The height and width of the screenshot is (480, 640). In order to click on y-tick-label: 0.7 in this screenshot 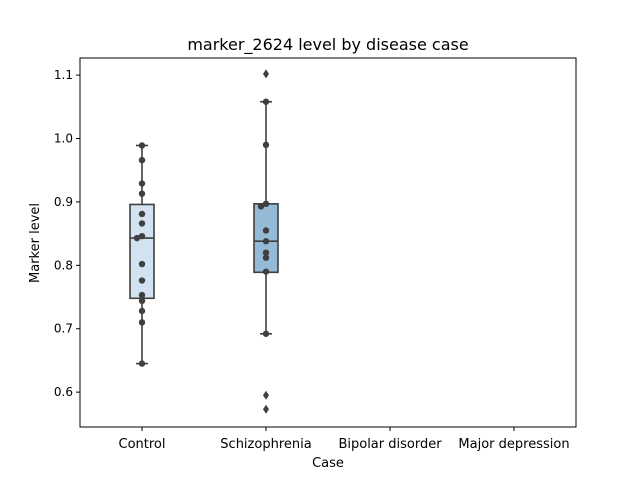, I will do `click(63, 329)`.